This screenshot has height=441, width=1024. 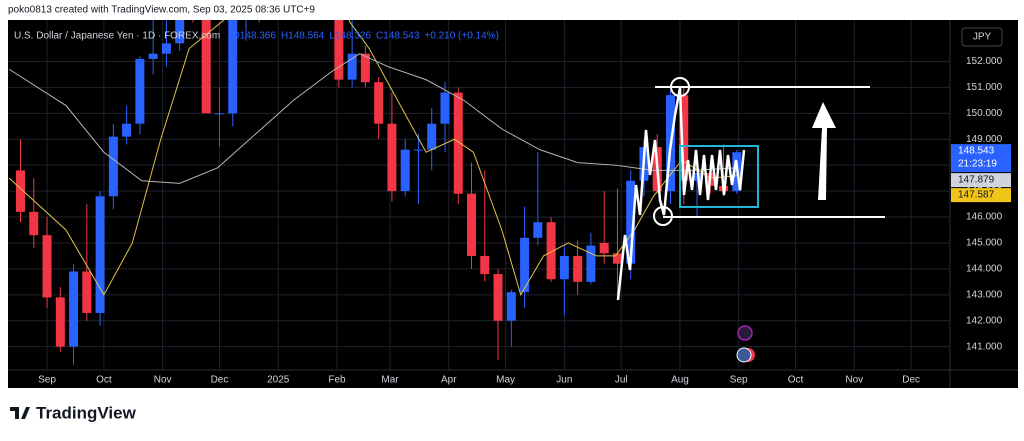 I want to click on change: +0.210 (+0.14%), so click(x=461, y=36).